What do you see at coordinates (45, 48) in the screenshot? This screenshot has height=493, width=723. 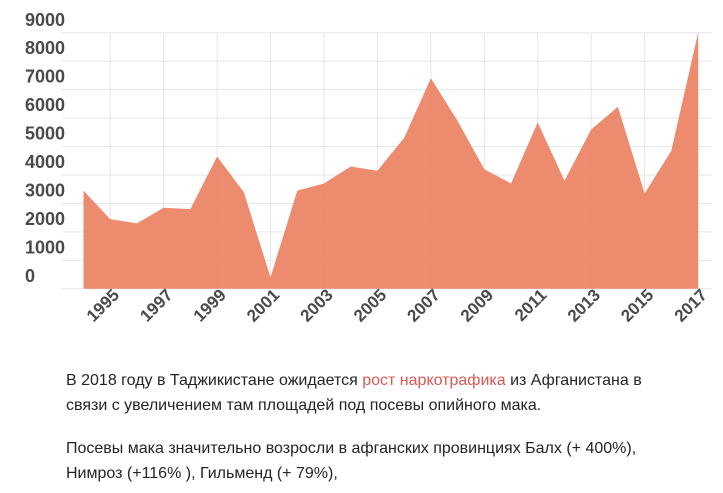 I see `svg-text: 8000` at bounding box center [45, 48].